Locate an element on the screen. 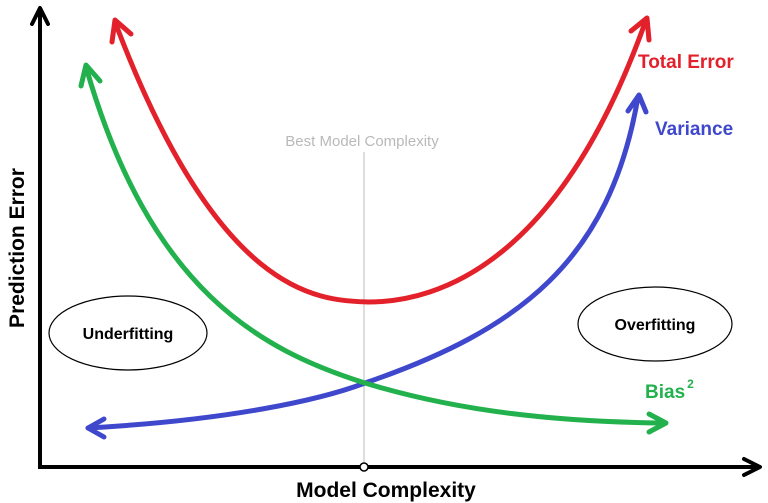 The height and width of the screenshot is (503, 768). best-complexity-label: Best Model Complexity is located at coordinates (362, 141).